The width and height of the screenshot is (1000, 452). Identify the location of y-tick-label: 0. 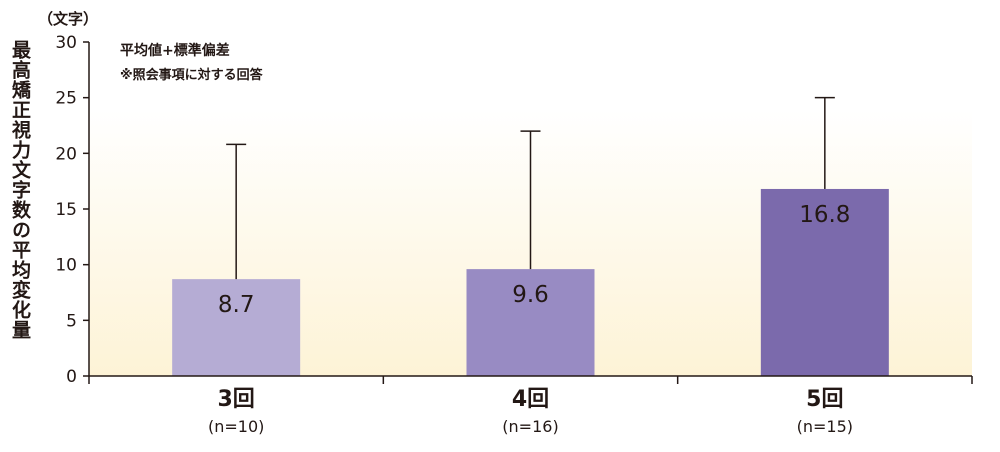
(71, 377).